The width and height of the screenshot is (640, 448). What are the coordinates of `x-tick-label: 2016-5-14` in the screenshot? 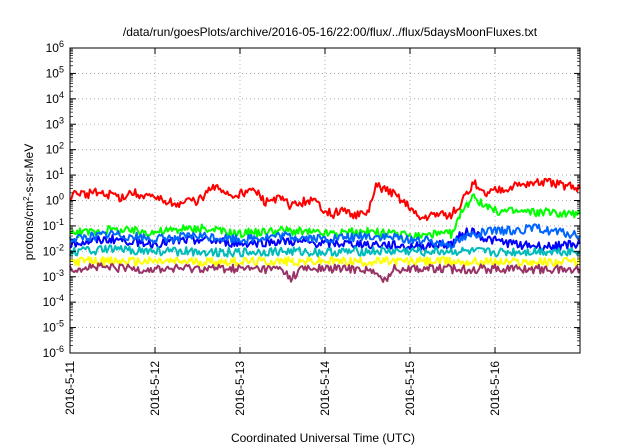 It's located at (325, 388).